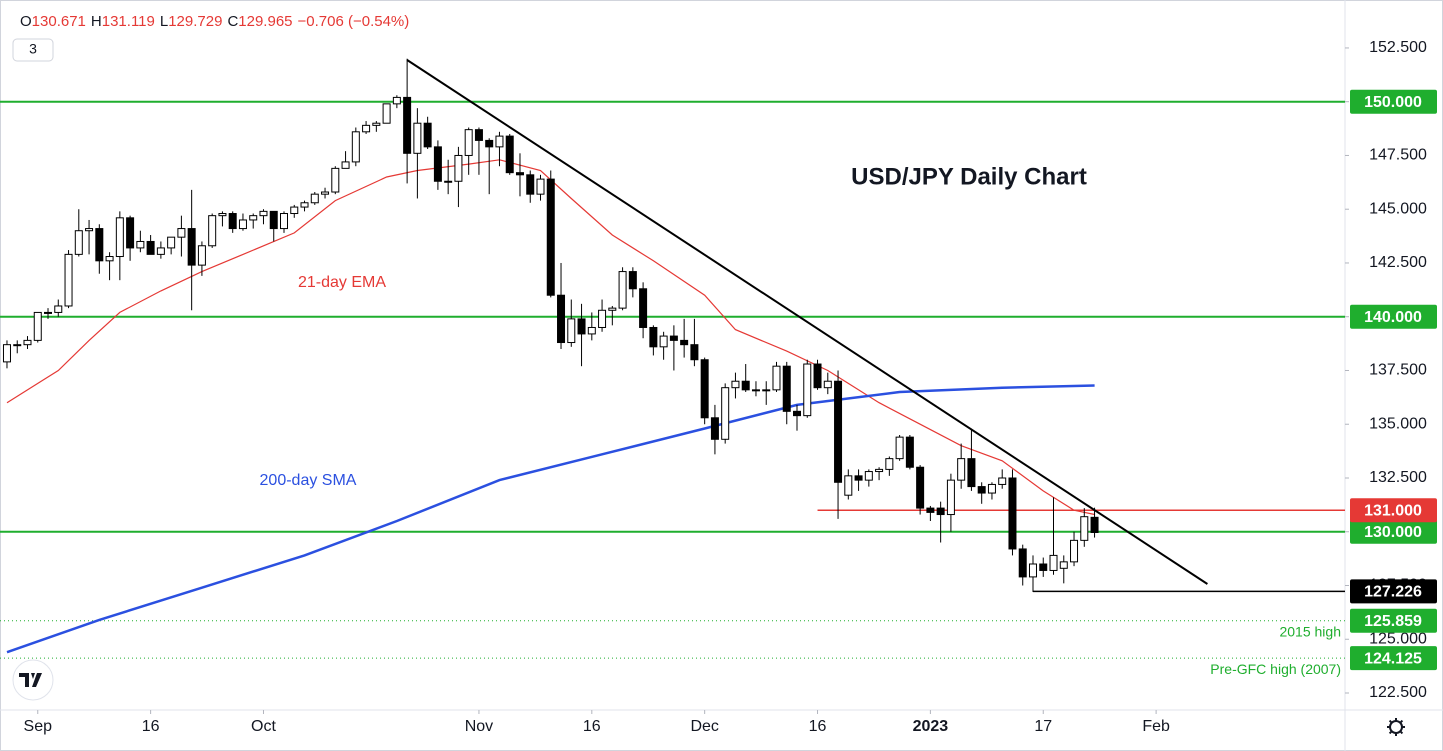  Describe the element at coordinates (1398, 692) in the screenshot. I see `y-tick-label: 122.500` at that location.